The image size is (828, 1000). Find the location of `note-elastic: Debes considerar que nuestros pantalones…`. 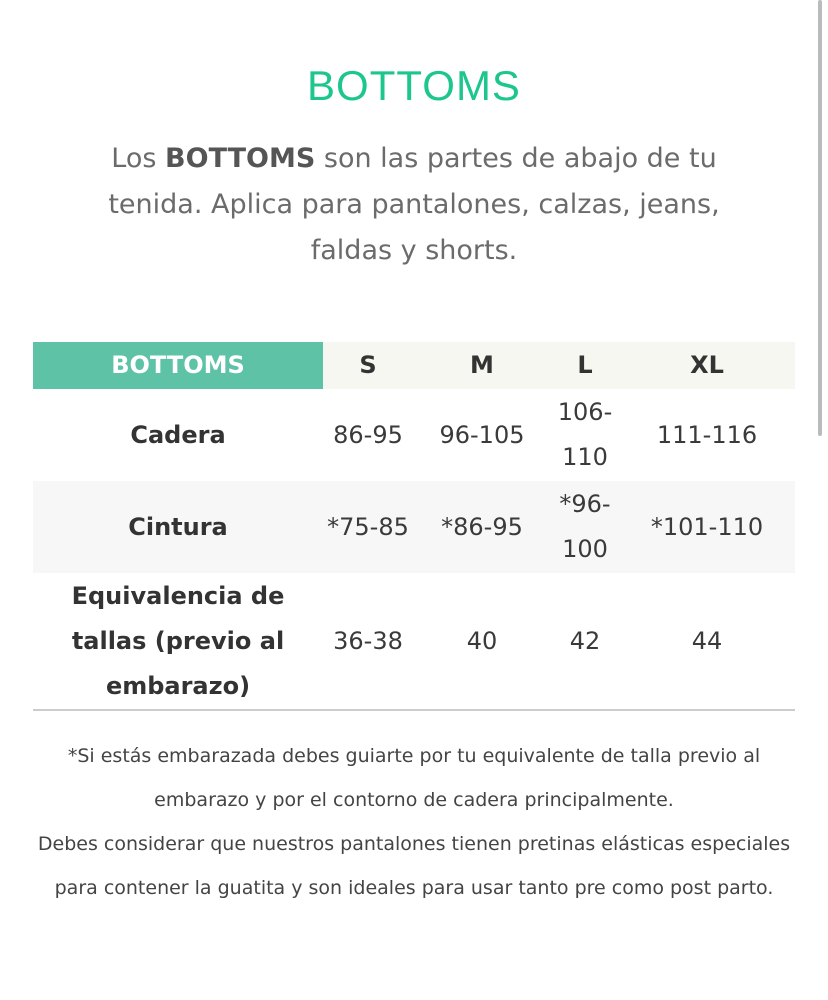

note-elastic: Debes considerar que nuestros pantalones… is located at coordinates (414, 866).